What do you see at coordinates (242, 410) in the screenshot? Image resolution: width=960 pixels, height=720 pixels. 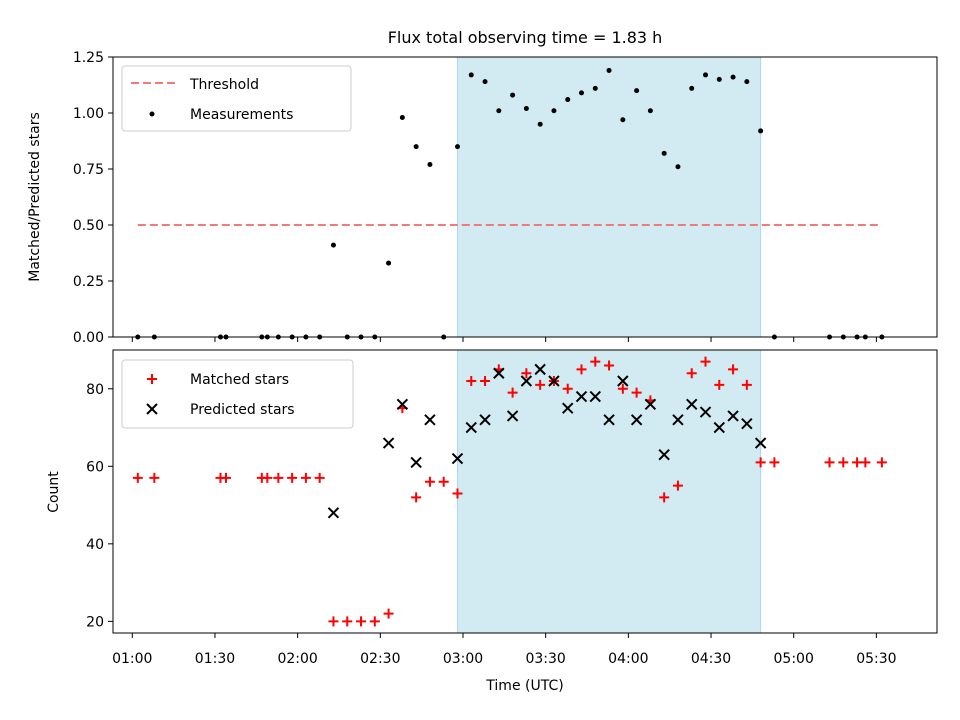 I see `legend-predicted-label: Predicted stars` at bounding box center [242, 410].